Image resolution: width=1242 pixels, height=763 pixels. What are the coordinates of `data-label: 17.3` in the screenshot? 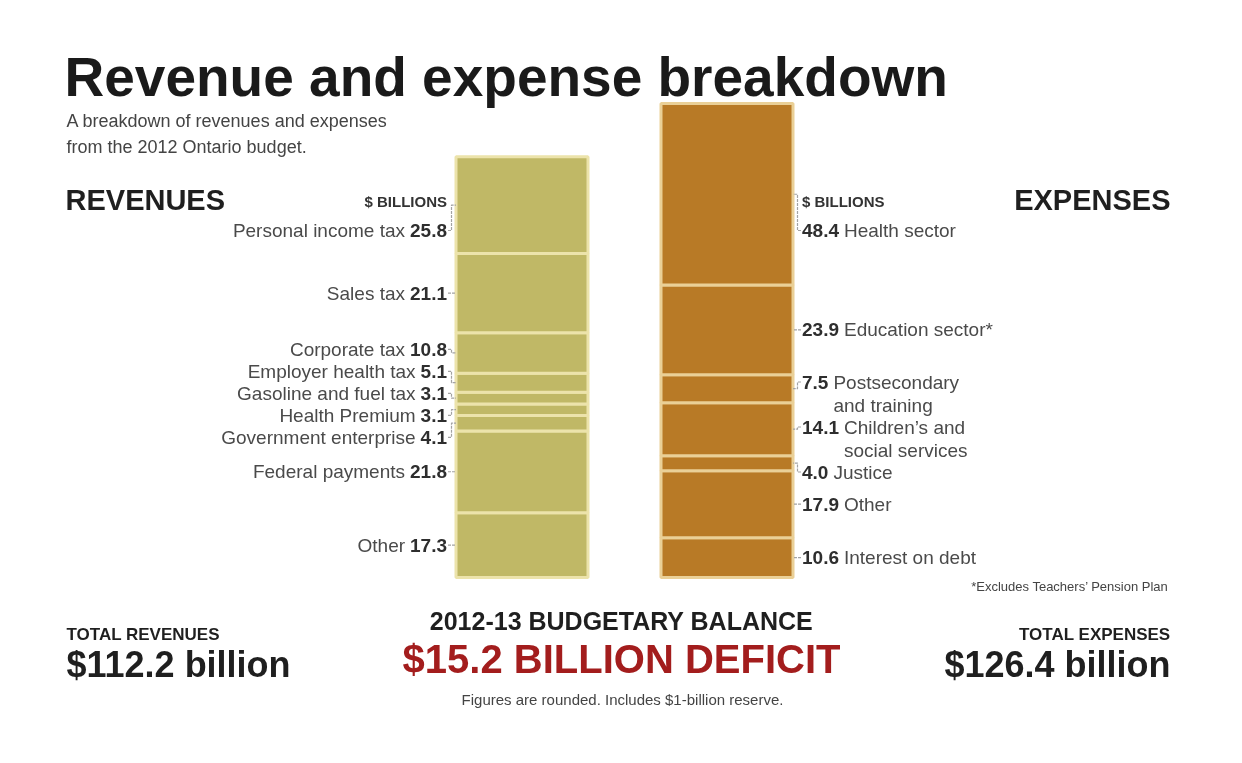 It's located at (428, 545).